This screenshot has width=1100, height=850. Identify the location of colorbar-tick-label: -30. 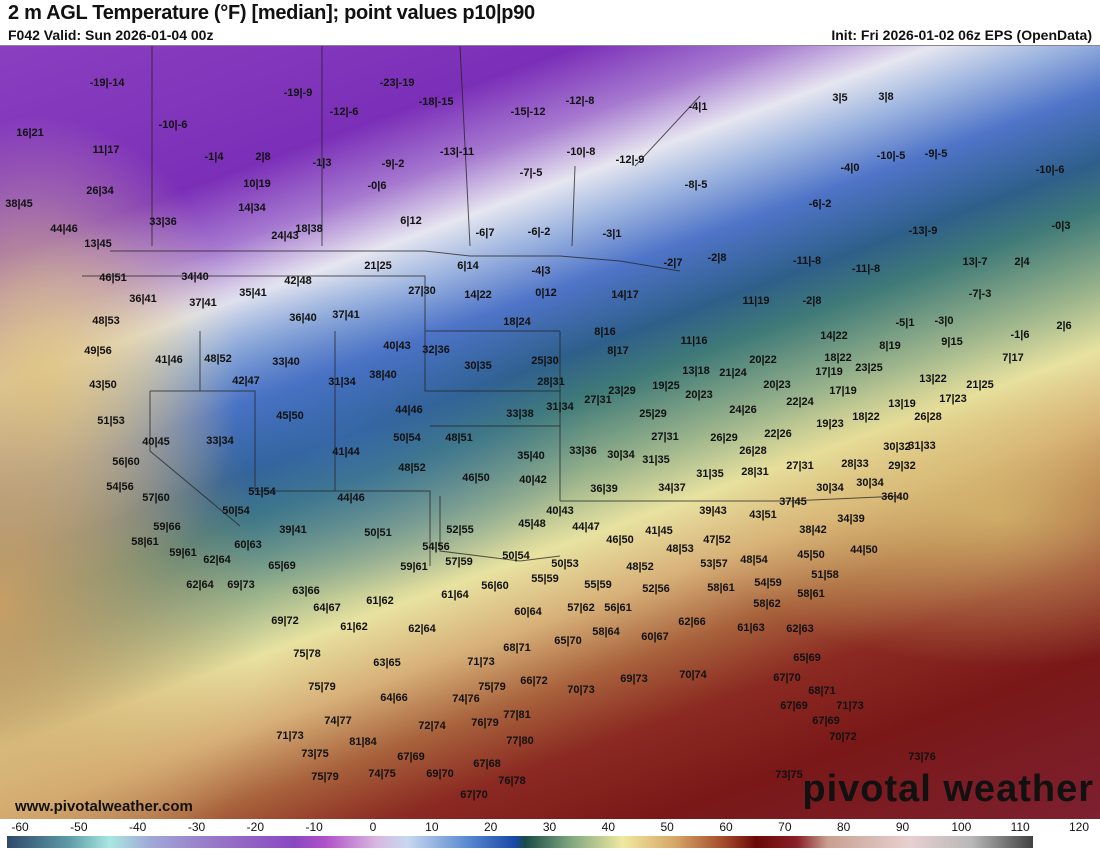
(196, 827).